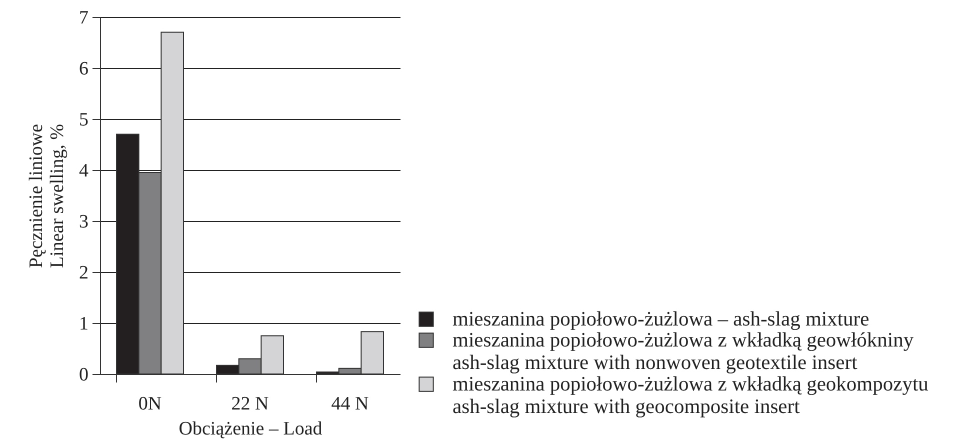 This screenshot has height=447, width=954. Describe the element at coordinates (83, 222) in the screenshot. I see `y-tick-label: 3` at that location.